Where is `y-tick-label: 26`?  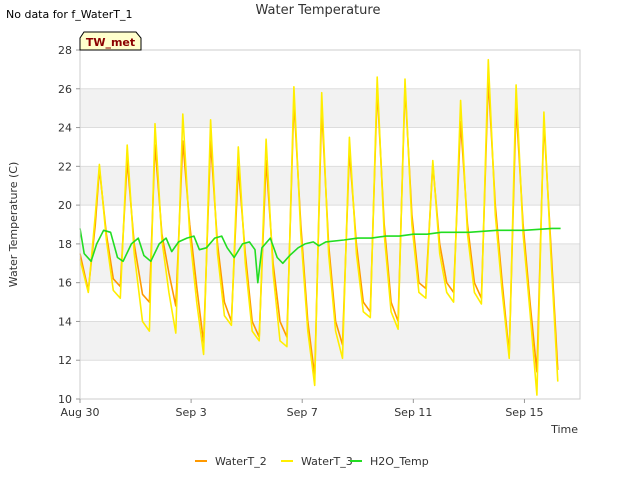
y-tick-label: 26 is located at coordinates (65, 89).